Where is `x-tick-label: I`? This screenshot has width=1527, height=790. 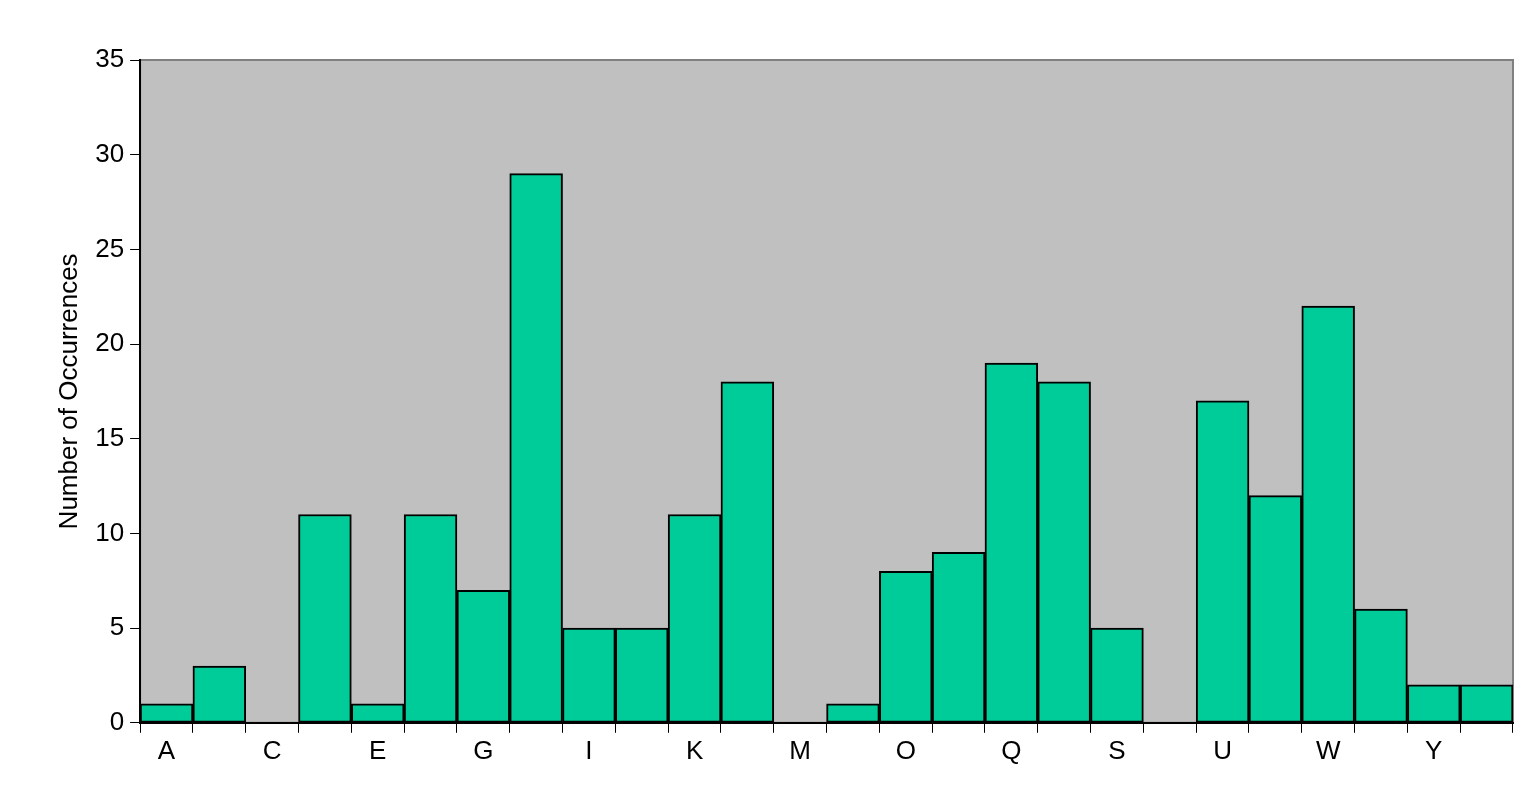
x-tick-label: I is located at coordinates (589, 749).